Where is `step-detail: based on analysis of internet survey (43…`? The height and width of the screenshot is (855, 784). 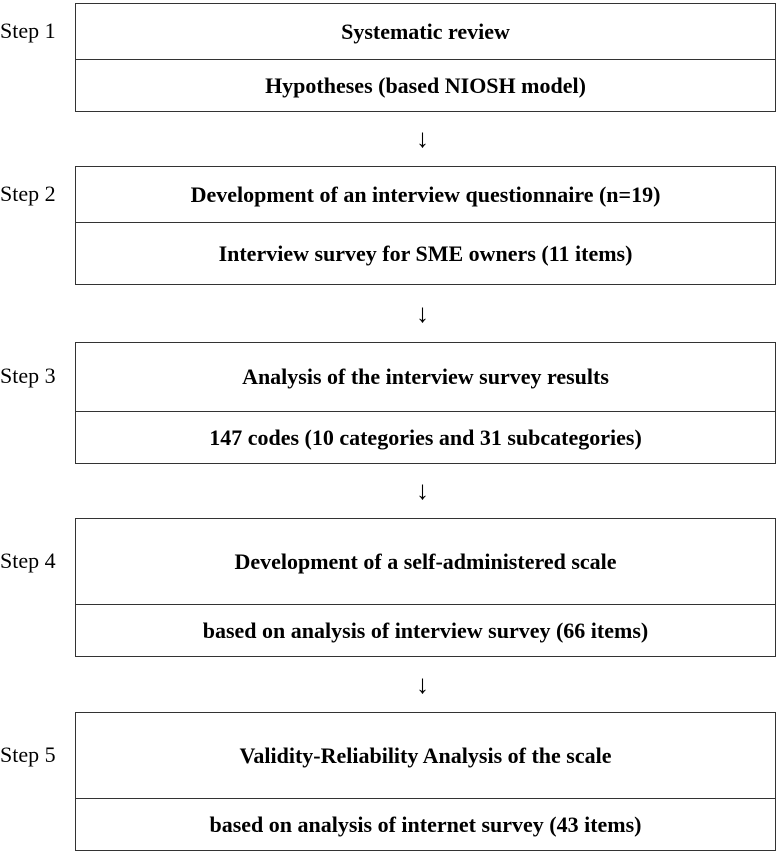 step-detail: based on analysis of internet survey (43… is located at coordinates (425, 824).